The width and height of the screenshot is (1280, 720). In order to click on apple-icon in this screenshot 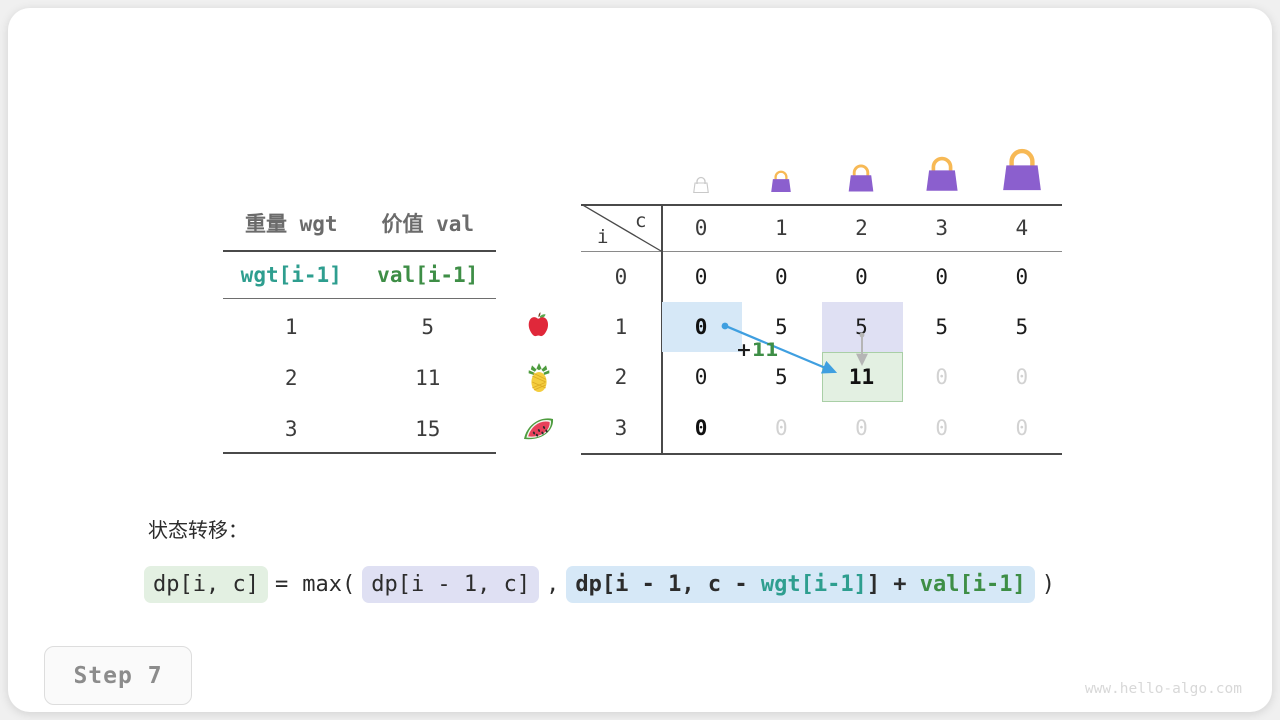, I will do `click(539, 327)`.